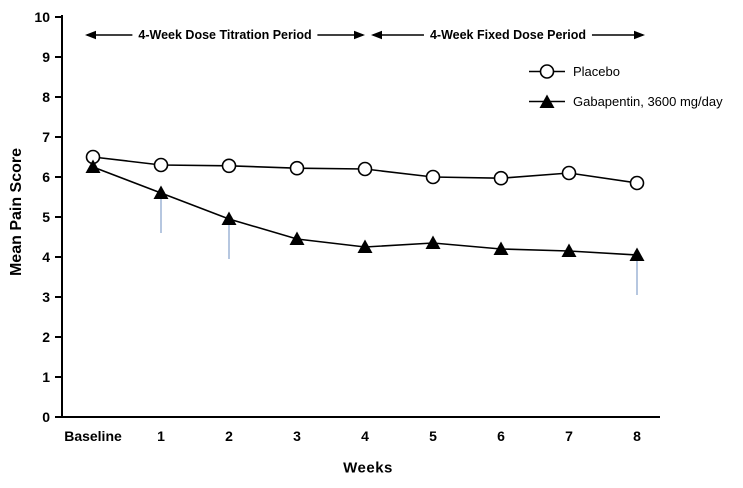  Describe the element at coordinates (547, 71) in the screenshot. I see `placebo-open-circle-marker-icon` at that location.